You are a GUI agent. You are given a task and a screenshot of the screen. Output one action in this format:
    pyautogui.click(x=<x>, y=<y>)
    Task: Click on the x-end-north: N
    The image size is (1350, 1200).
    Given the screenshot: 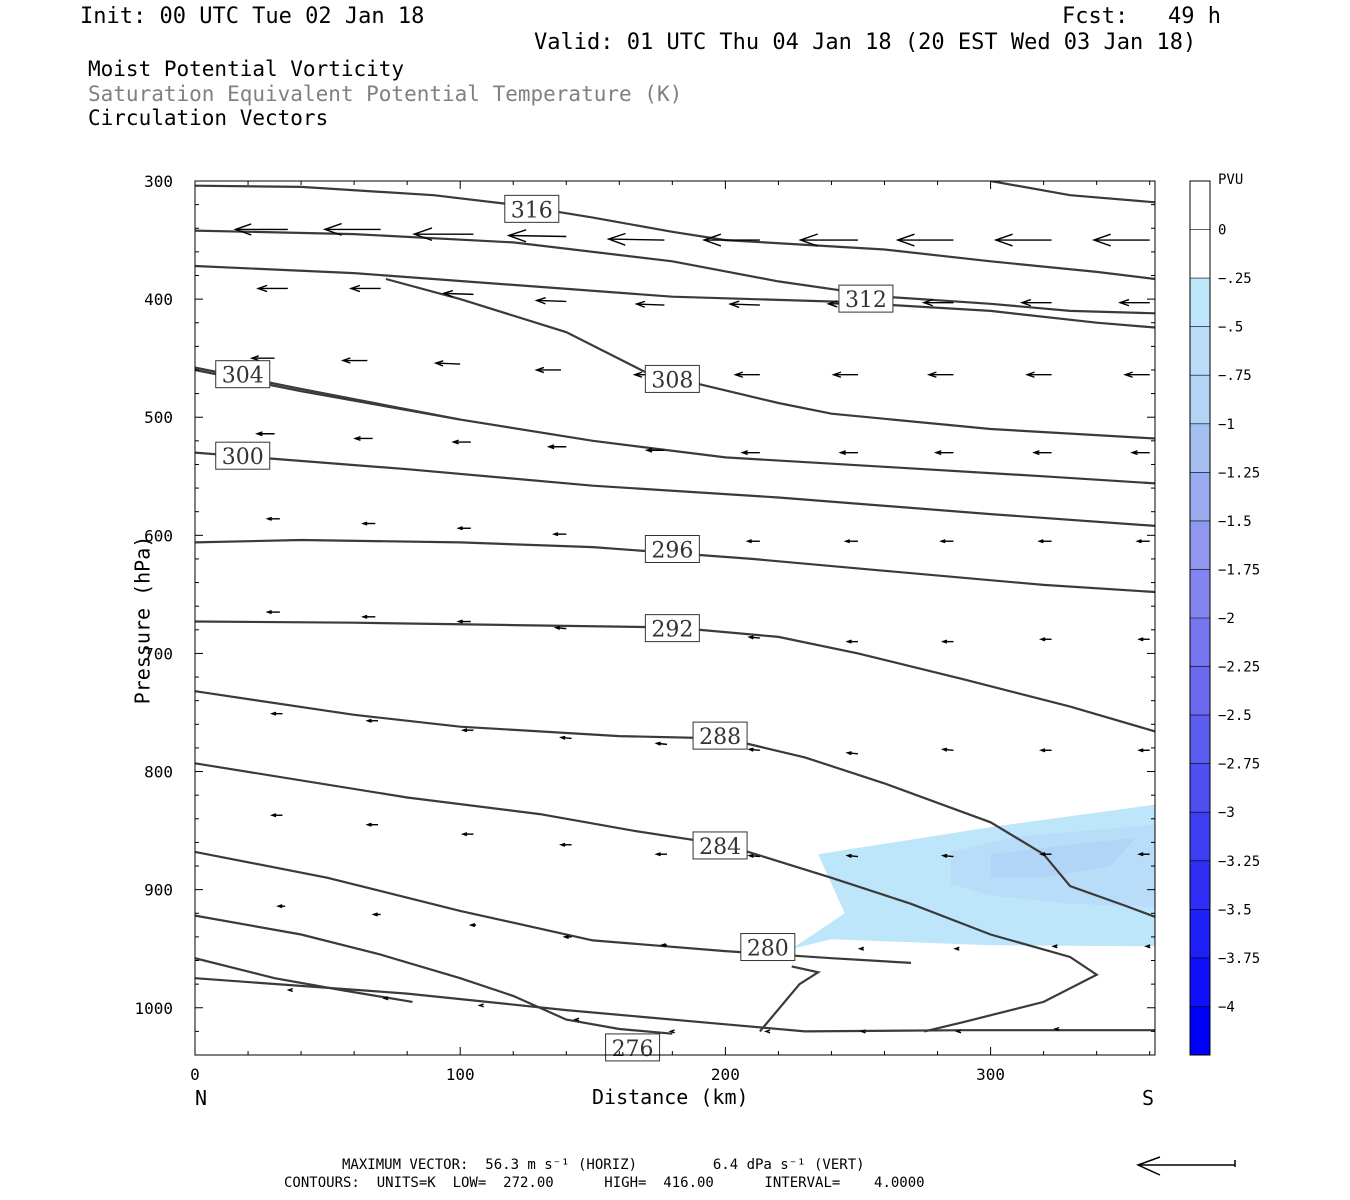 What is the action you would take?
    pyautogui.click(x=201, y=1098)
    